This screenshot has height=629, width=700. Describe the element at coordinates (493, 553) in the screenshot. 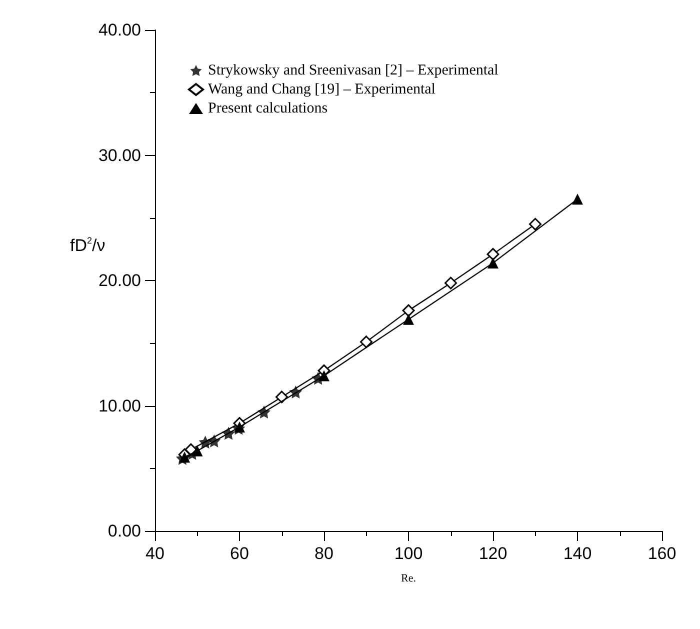

I see `x-tick-label: 120` at that location.